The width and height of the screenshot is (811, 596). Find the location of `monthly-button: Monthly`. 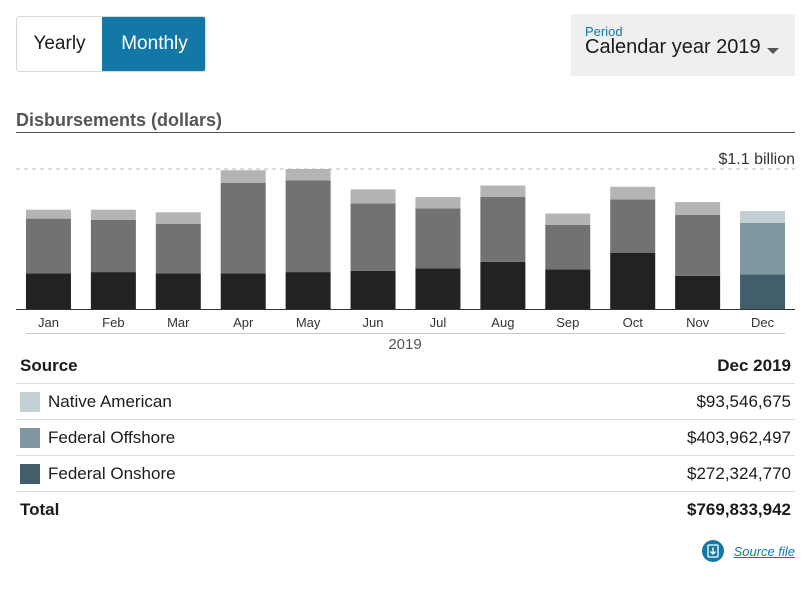

monthly-button: Monthly is located at coordinates (153, 44).